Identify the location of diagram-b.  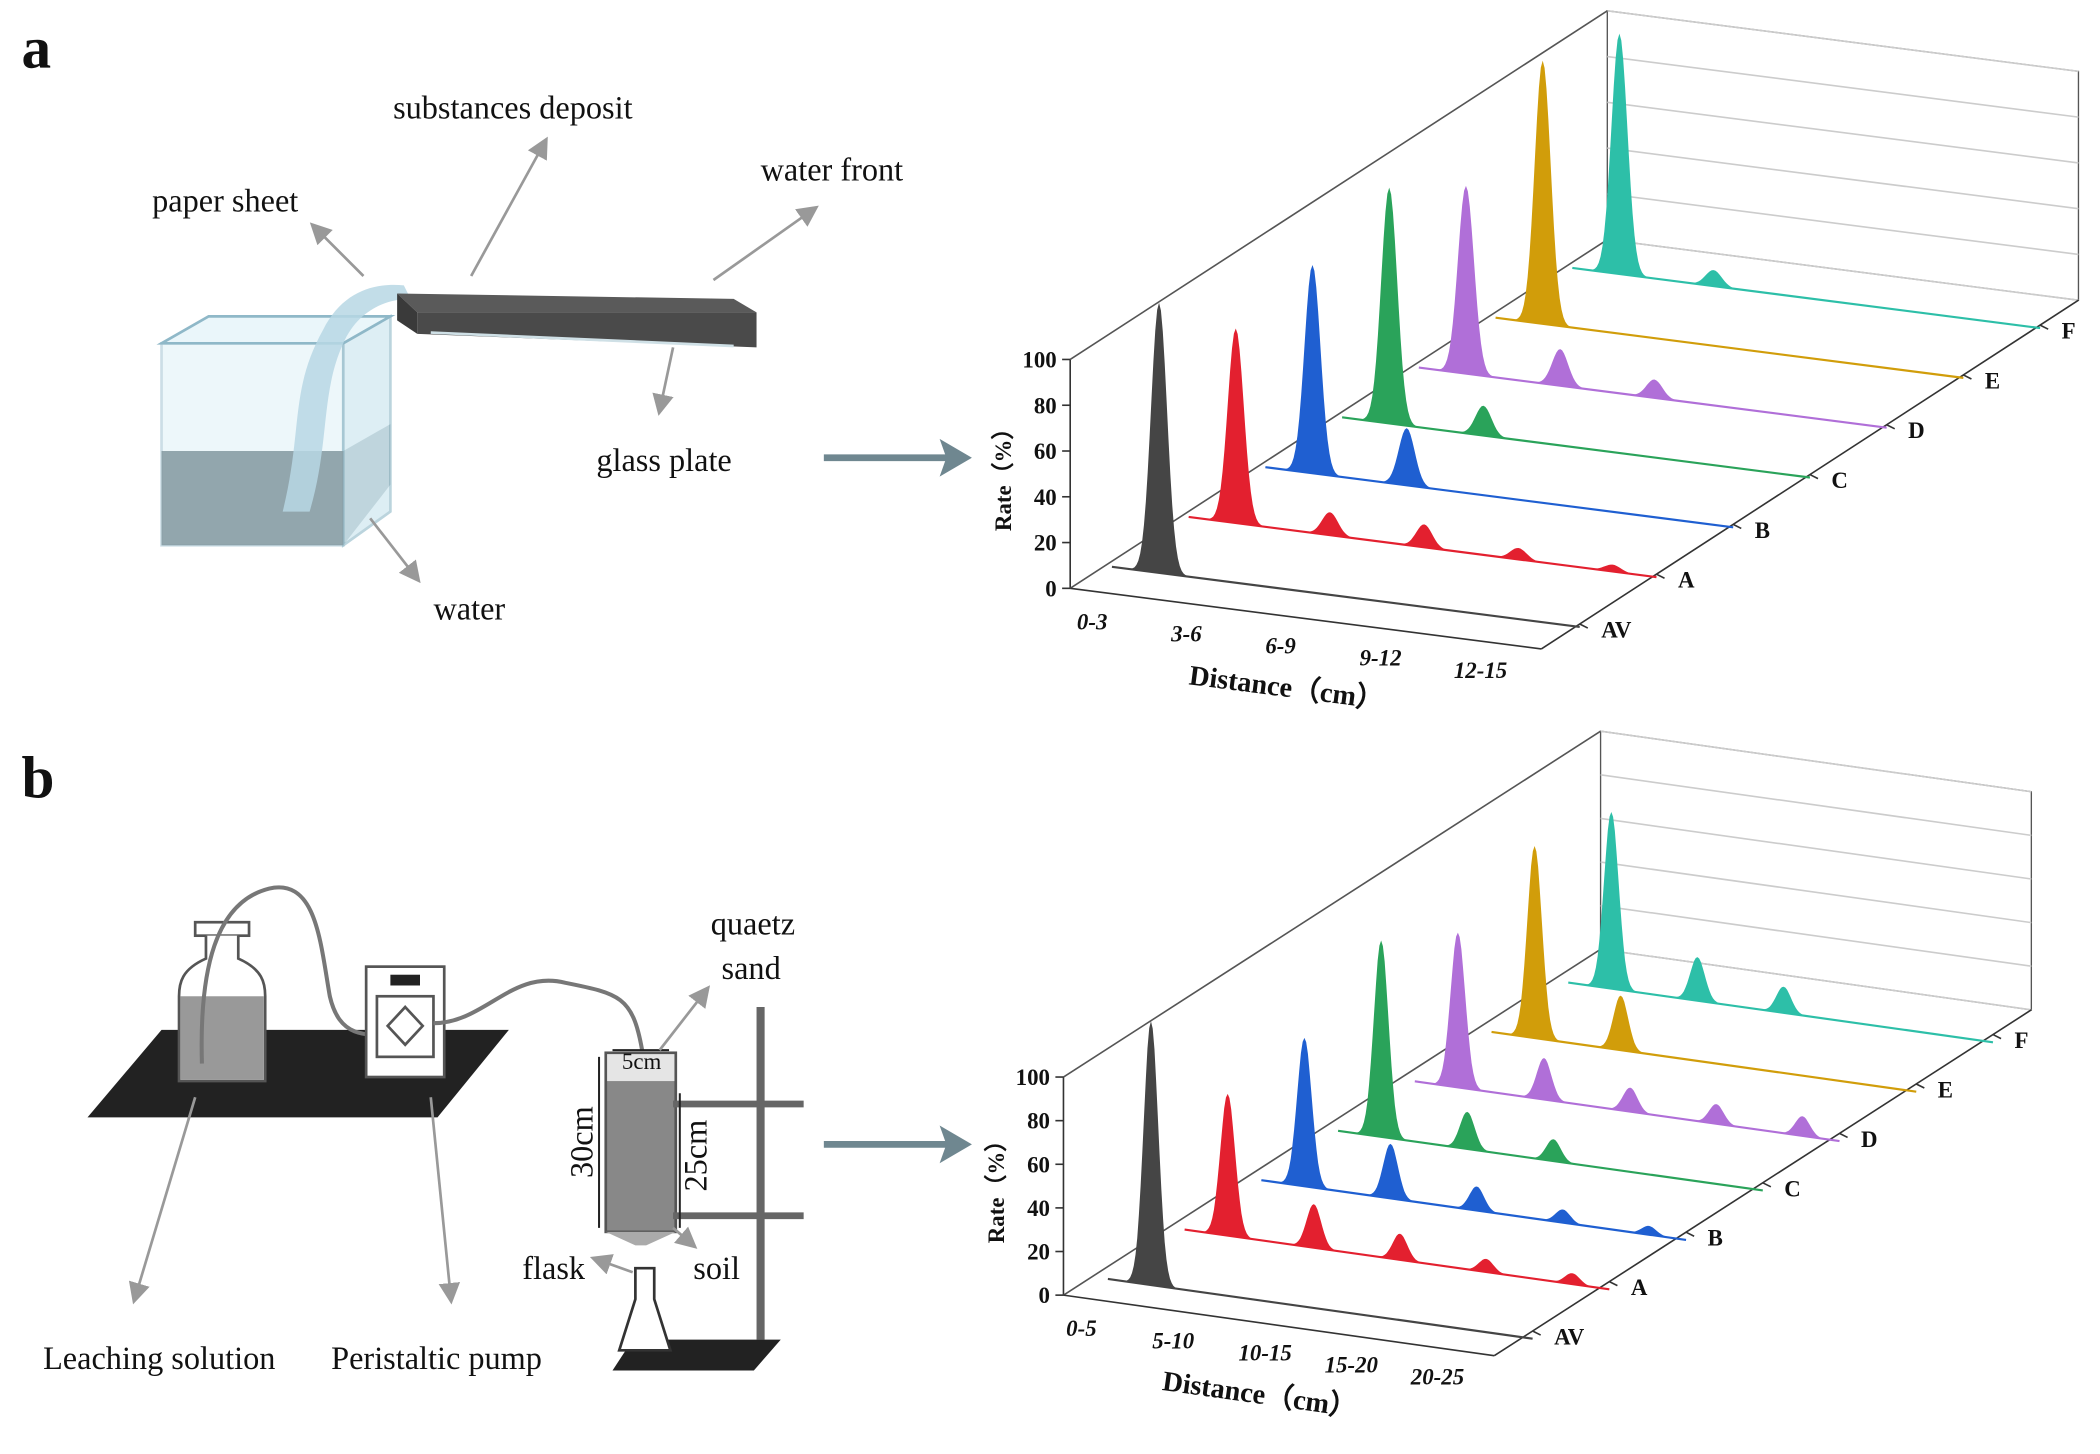
(445, 1128).